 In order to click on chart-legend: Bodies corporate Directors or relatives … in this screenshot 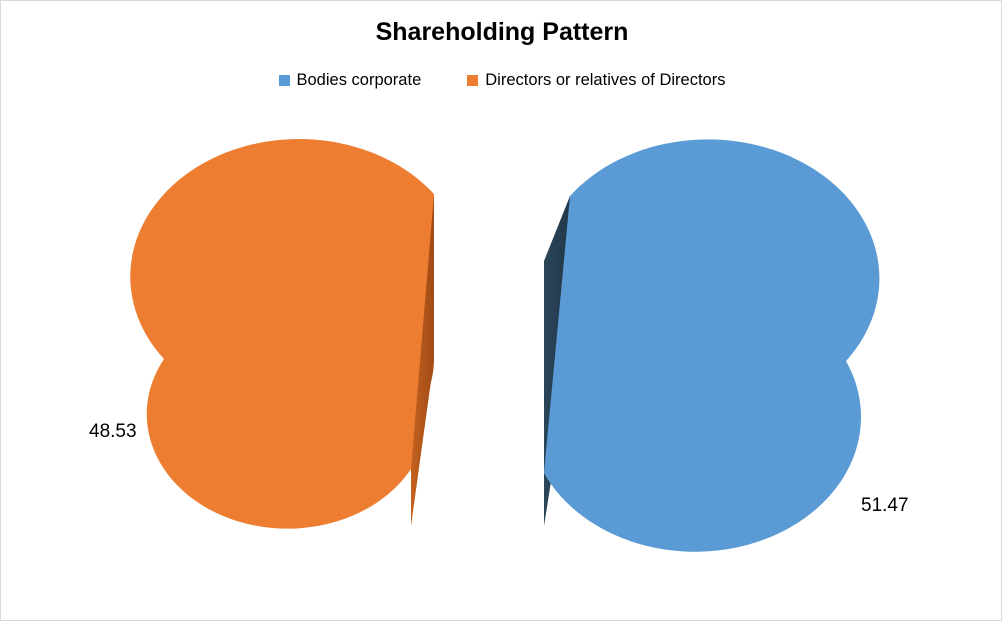, I will do `click(501, 80)`.